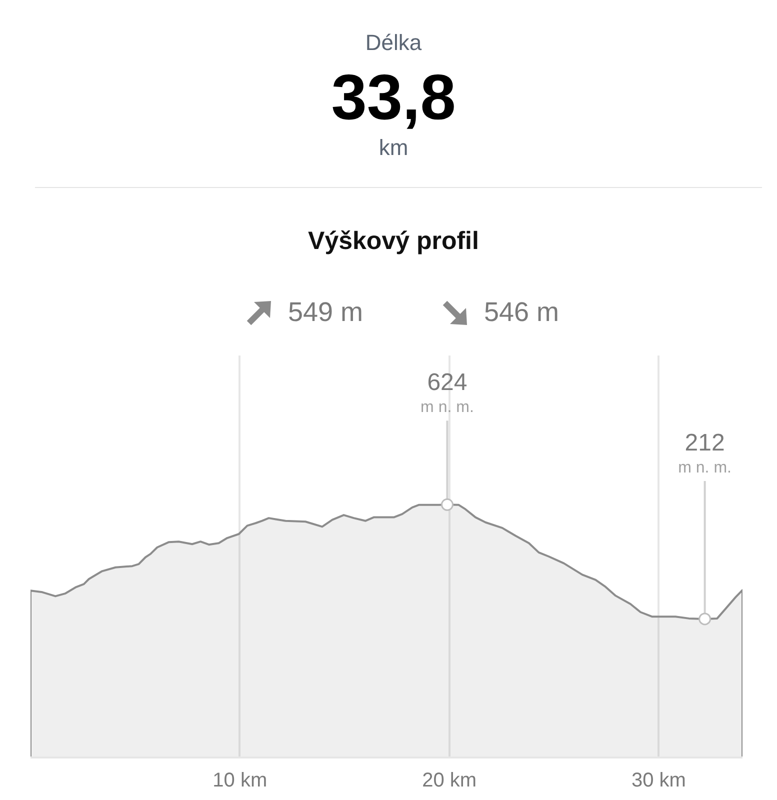  What do you see at coordinates (522, 312) in the screenshot?
I see `text: 546 m` at bounding box center [522, 312].